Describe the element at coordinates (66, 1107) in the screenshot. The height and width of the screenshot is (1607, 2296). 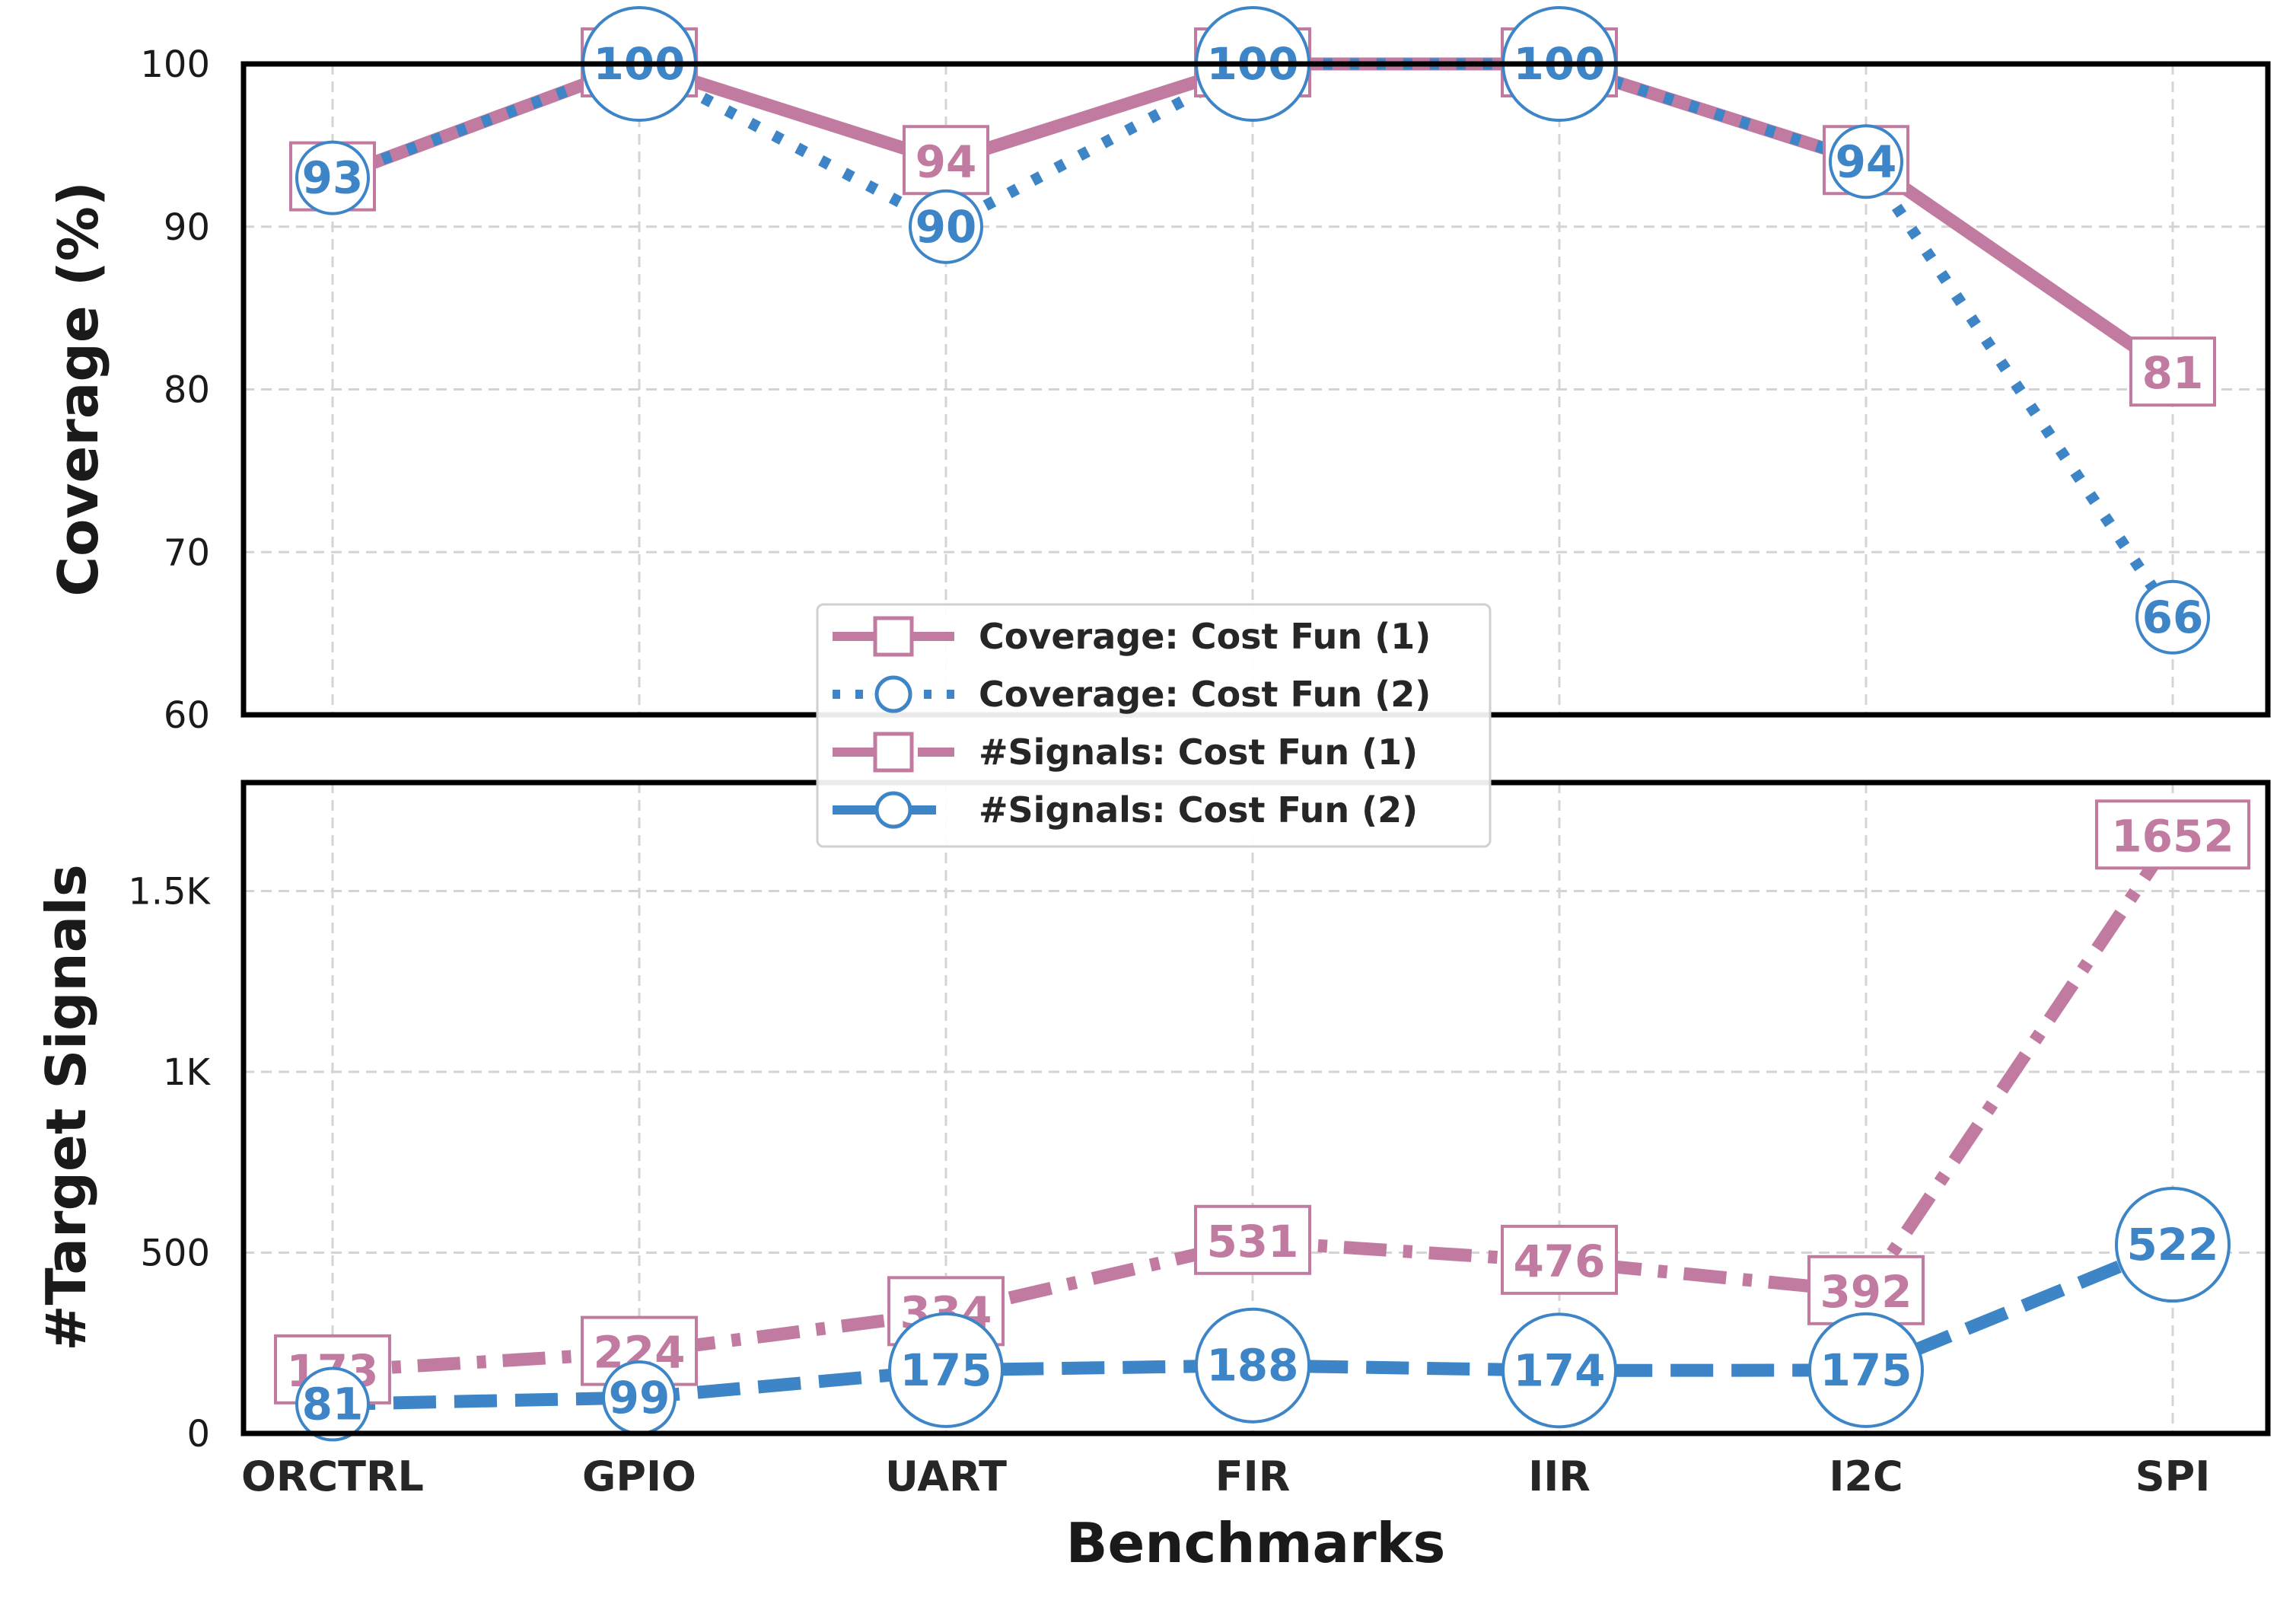
I see `bottom-y-axis-label: #Target Signals` at that location.